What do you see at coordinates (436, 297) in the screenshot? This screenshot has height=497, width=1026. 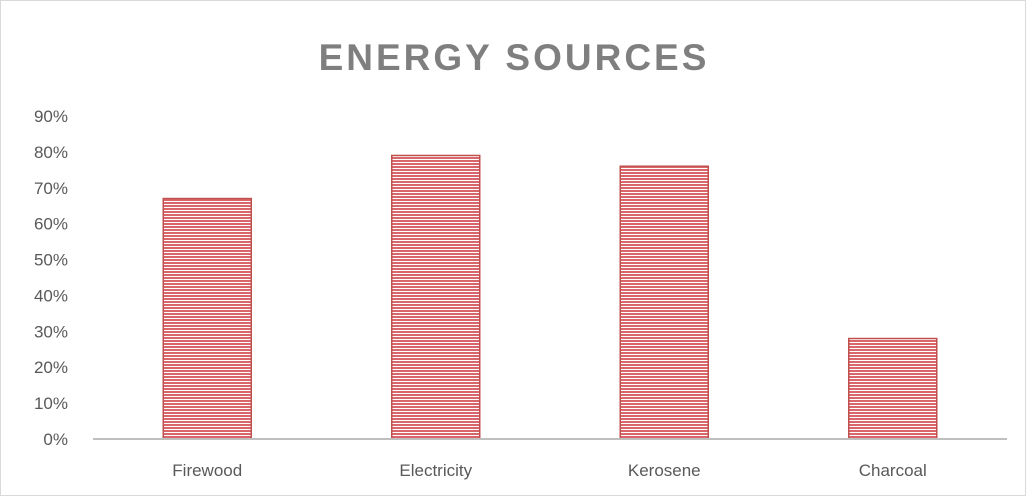 I see `bar-electricity` at bounding box center [436, 297].